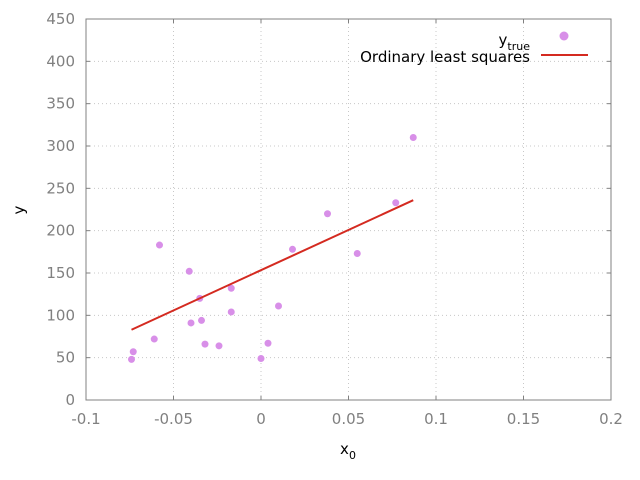  I want to click on x-tick-label: 0, so click(261, 419).